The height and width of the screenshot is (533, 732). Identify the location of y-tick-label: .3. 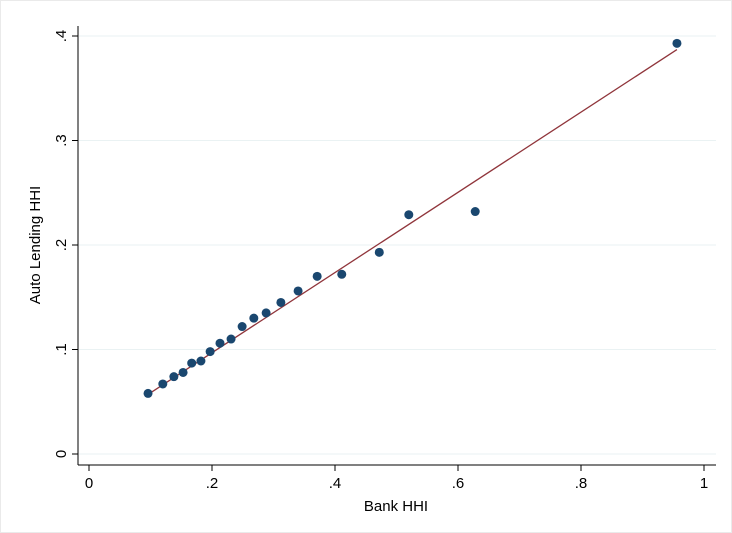
(61, 140).